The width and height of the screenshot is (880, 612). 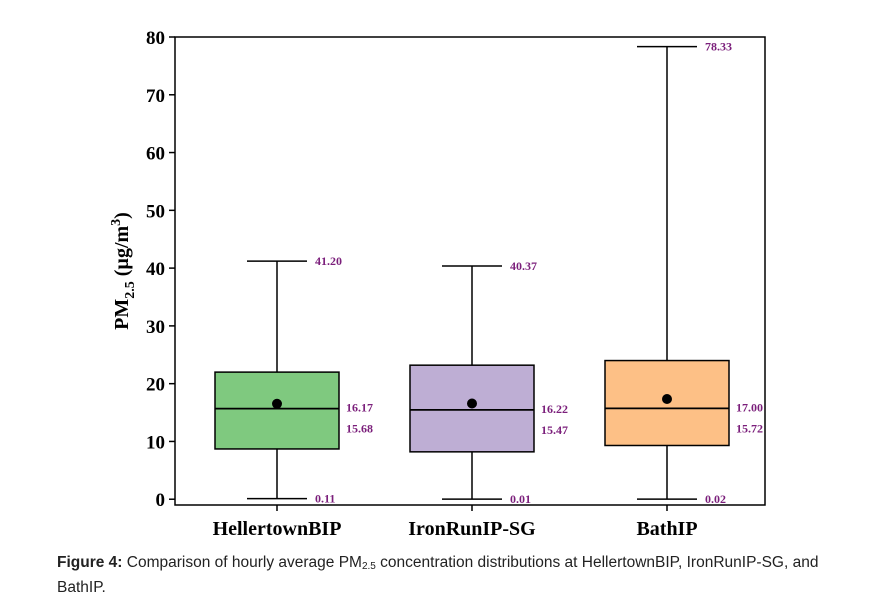 What do you see at coordinates (749, 407) in the screenshot?
I see `mean-label: 17.00` at bounding box center [749, 407].